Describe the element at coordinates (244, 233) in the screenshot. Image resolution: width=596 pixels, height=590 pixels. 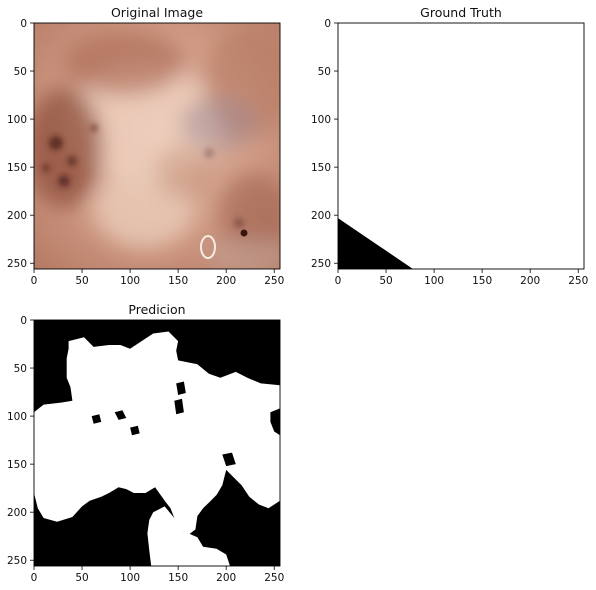
I see `dark-dot` at that location.